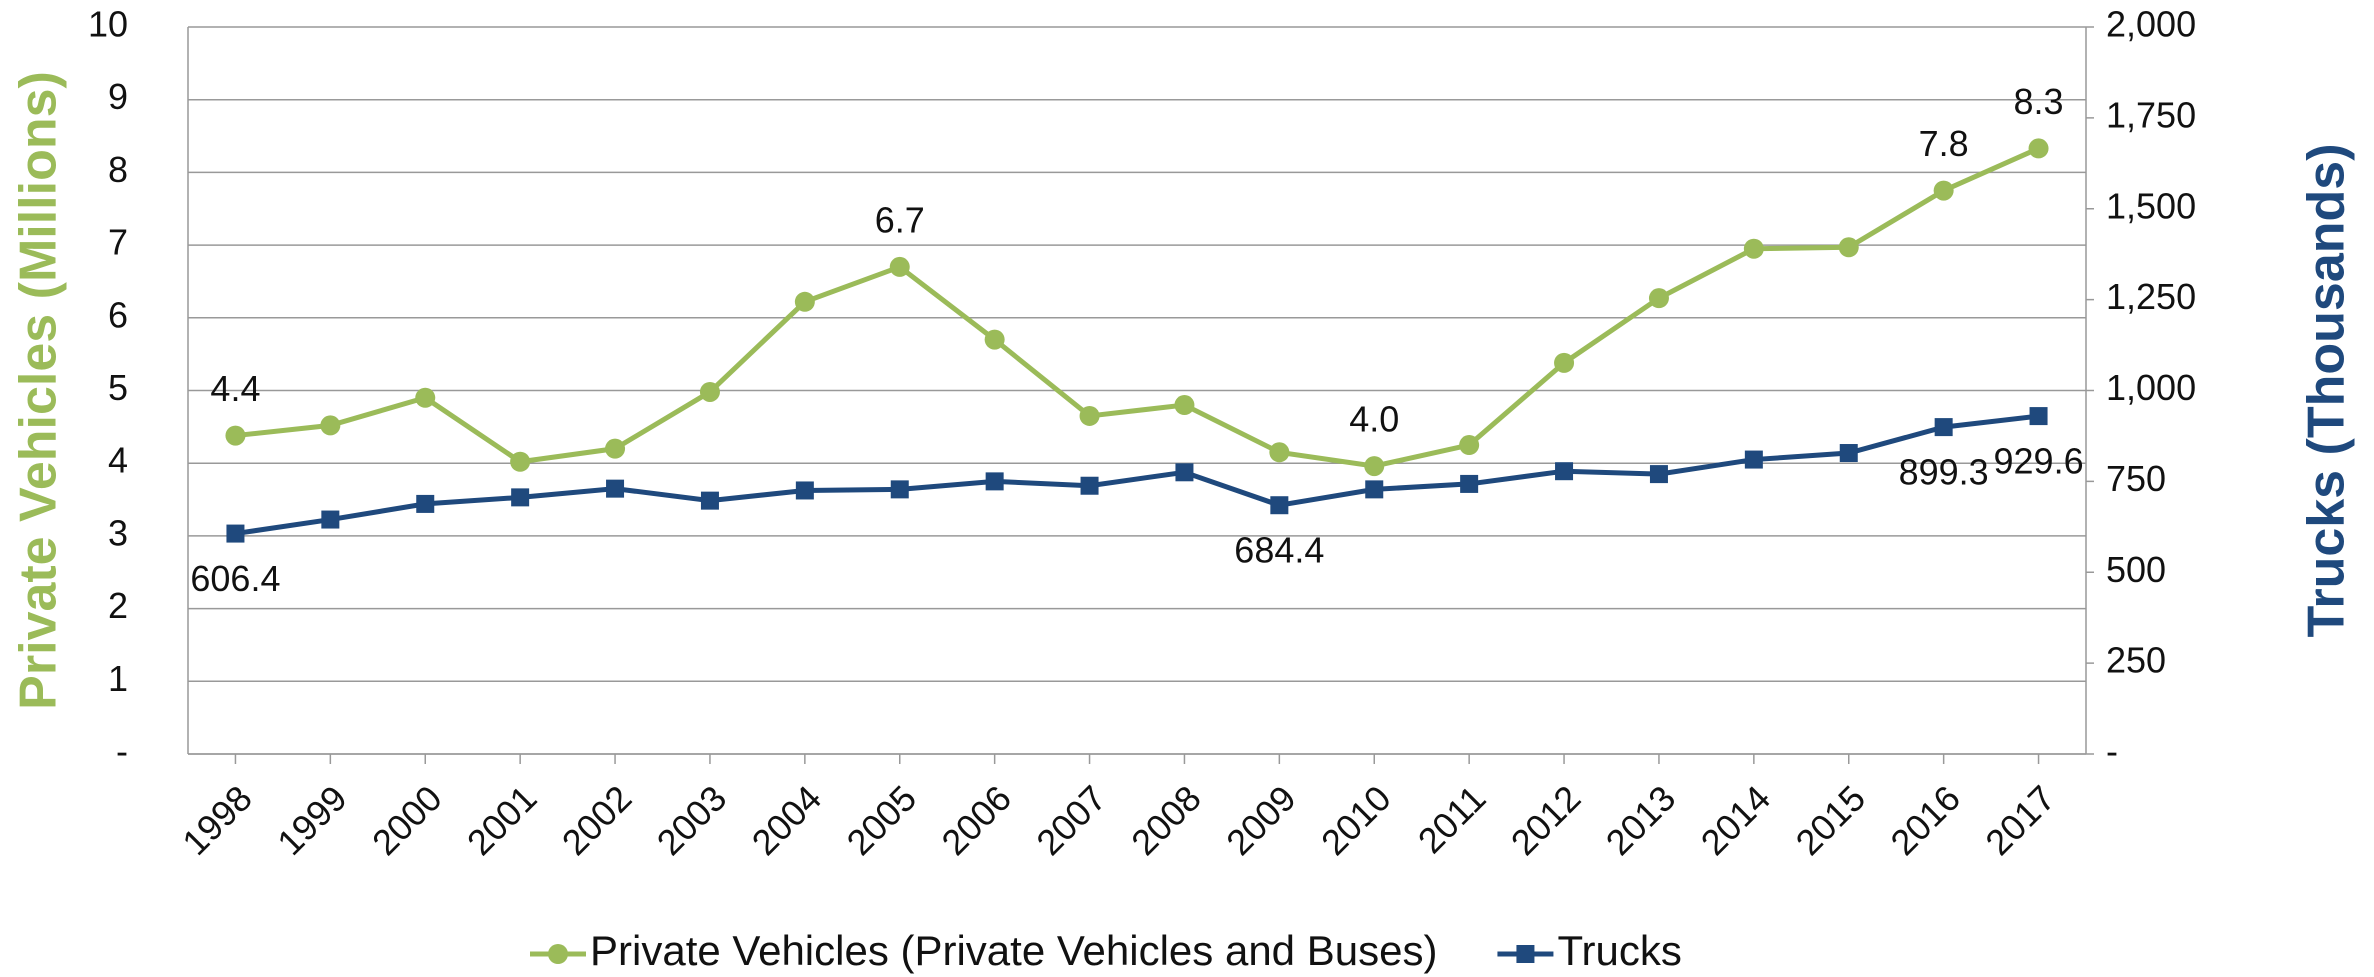  What do you see at coordinates (118, 532) in the screenshot?
I see `y-tick-label: 3` at bounding box center [118, 532].